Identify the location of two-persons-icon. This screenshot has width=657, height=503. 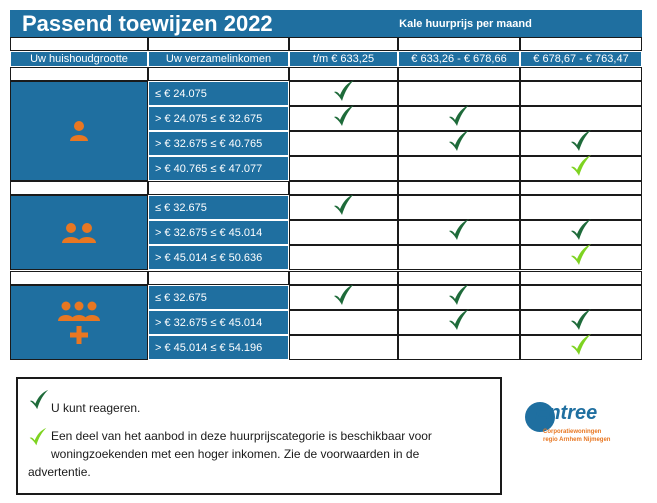
(79, 233).